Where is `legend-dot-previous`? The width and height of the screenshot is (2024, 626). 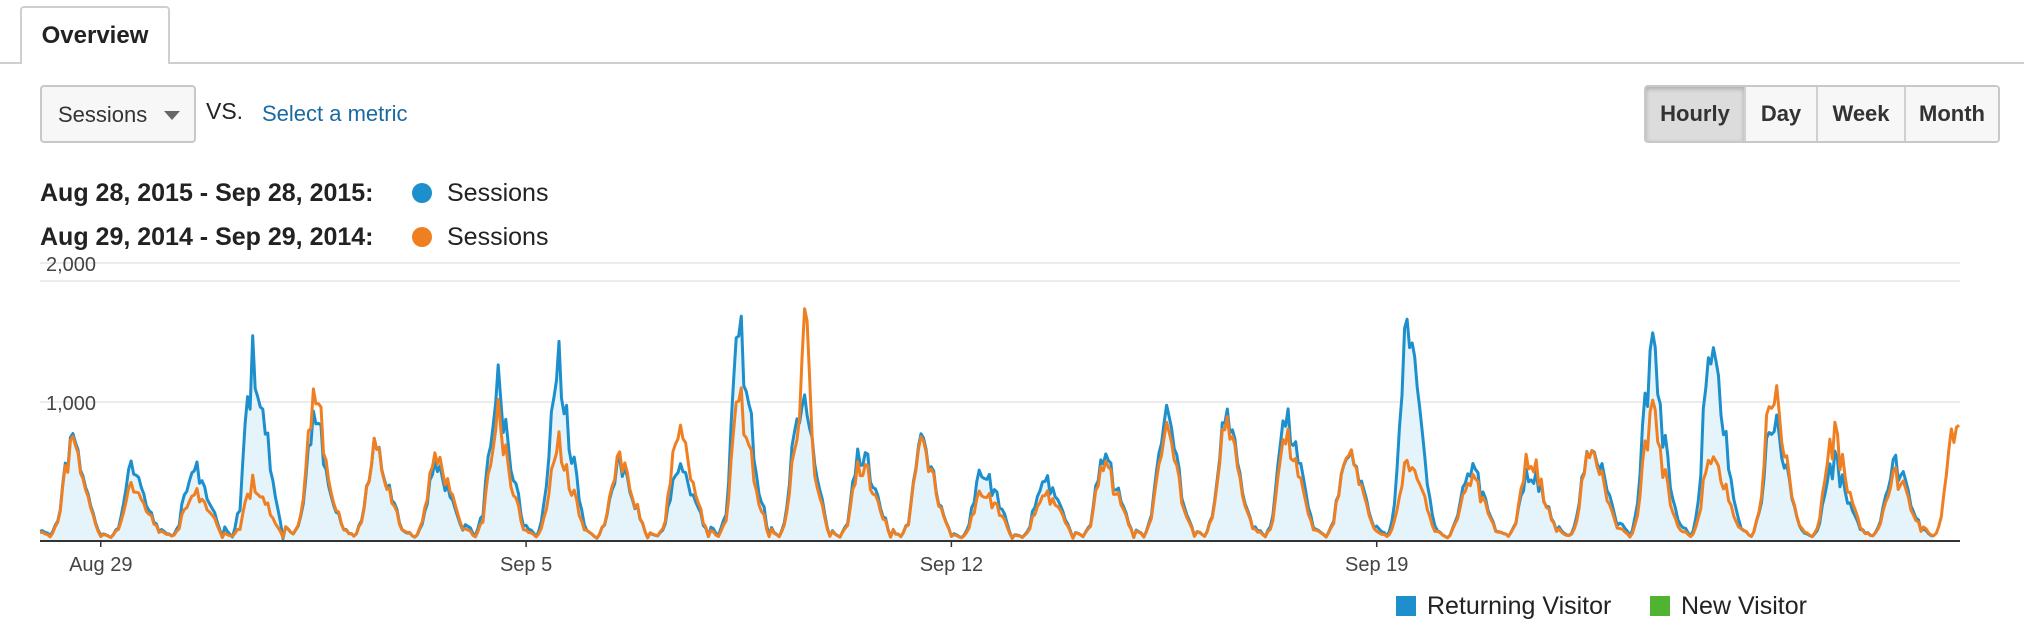 legend-dot-previous is located at coordinates (422, 237).